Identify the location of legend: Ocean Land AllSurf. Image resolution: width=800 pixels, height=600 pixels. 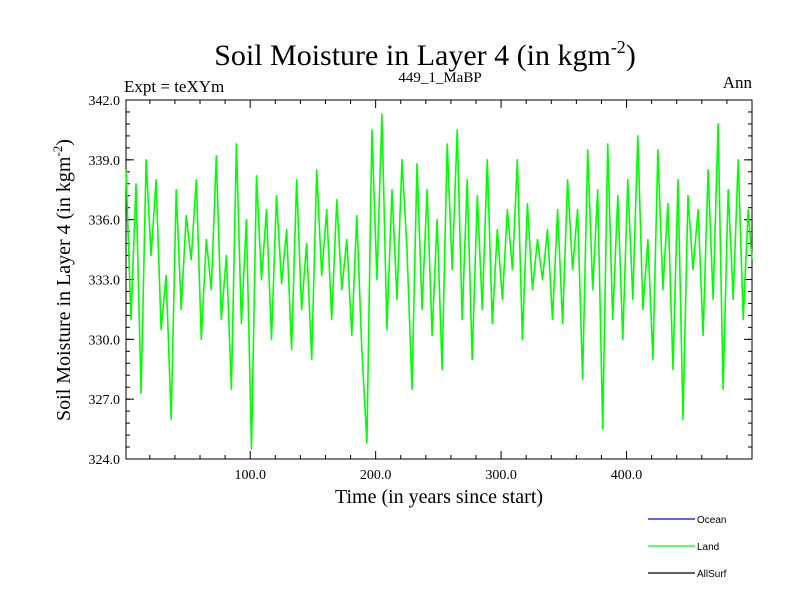
(687, 547).